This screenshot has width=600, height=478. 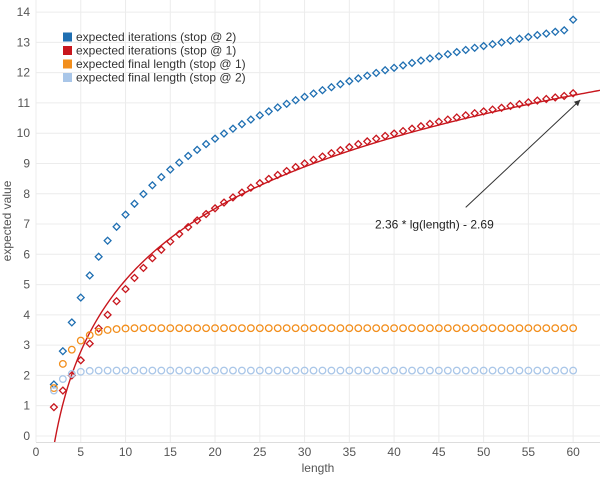 I want to click on x-tick-label: 30, so click(x=305, y=452).